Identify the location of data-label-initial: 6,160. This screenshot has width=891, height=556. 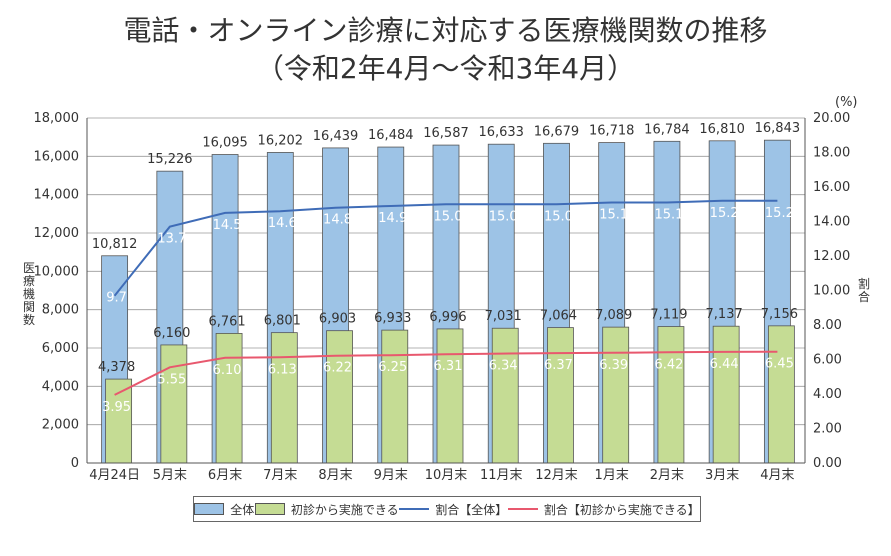
(171, 333).